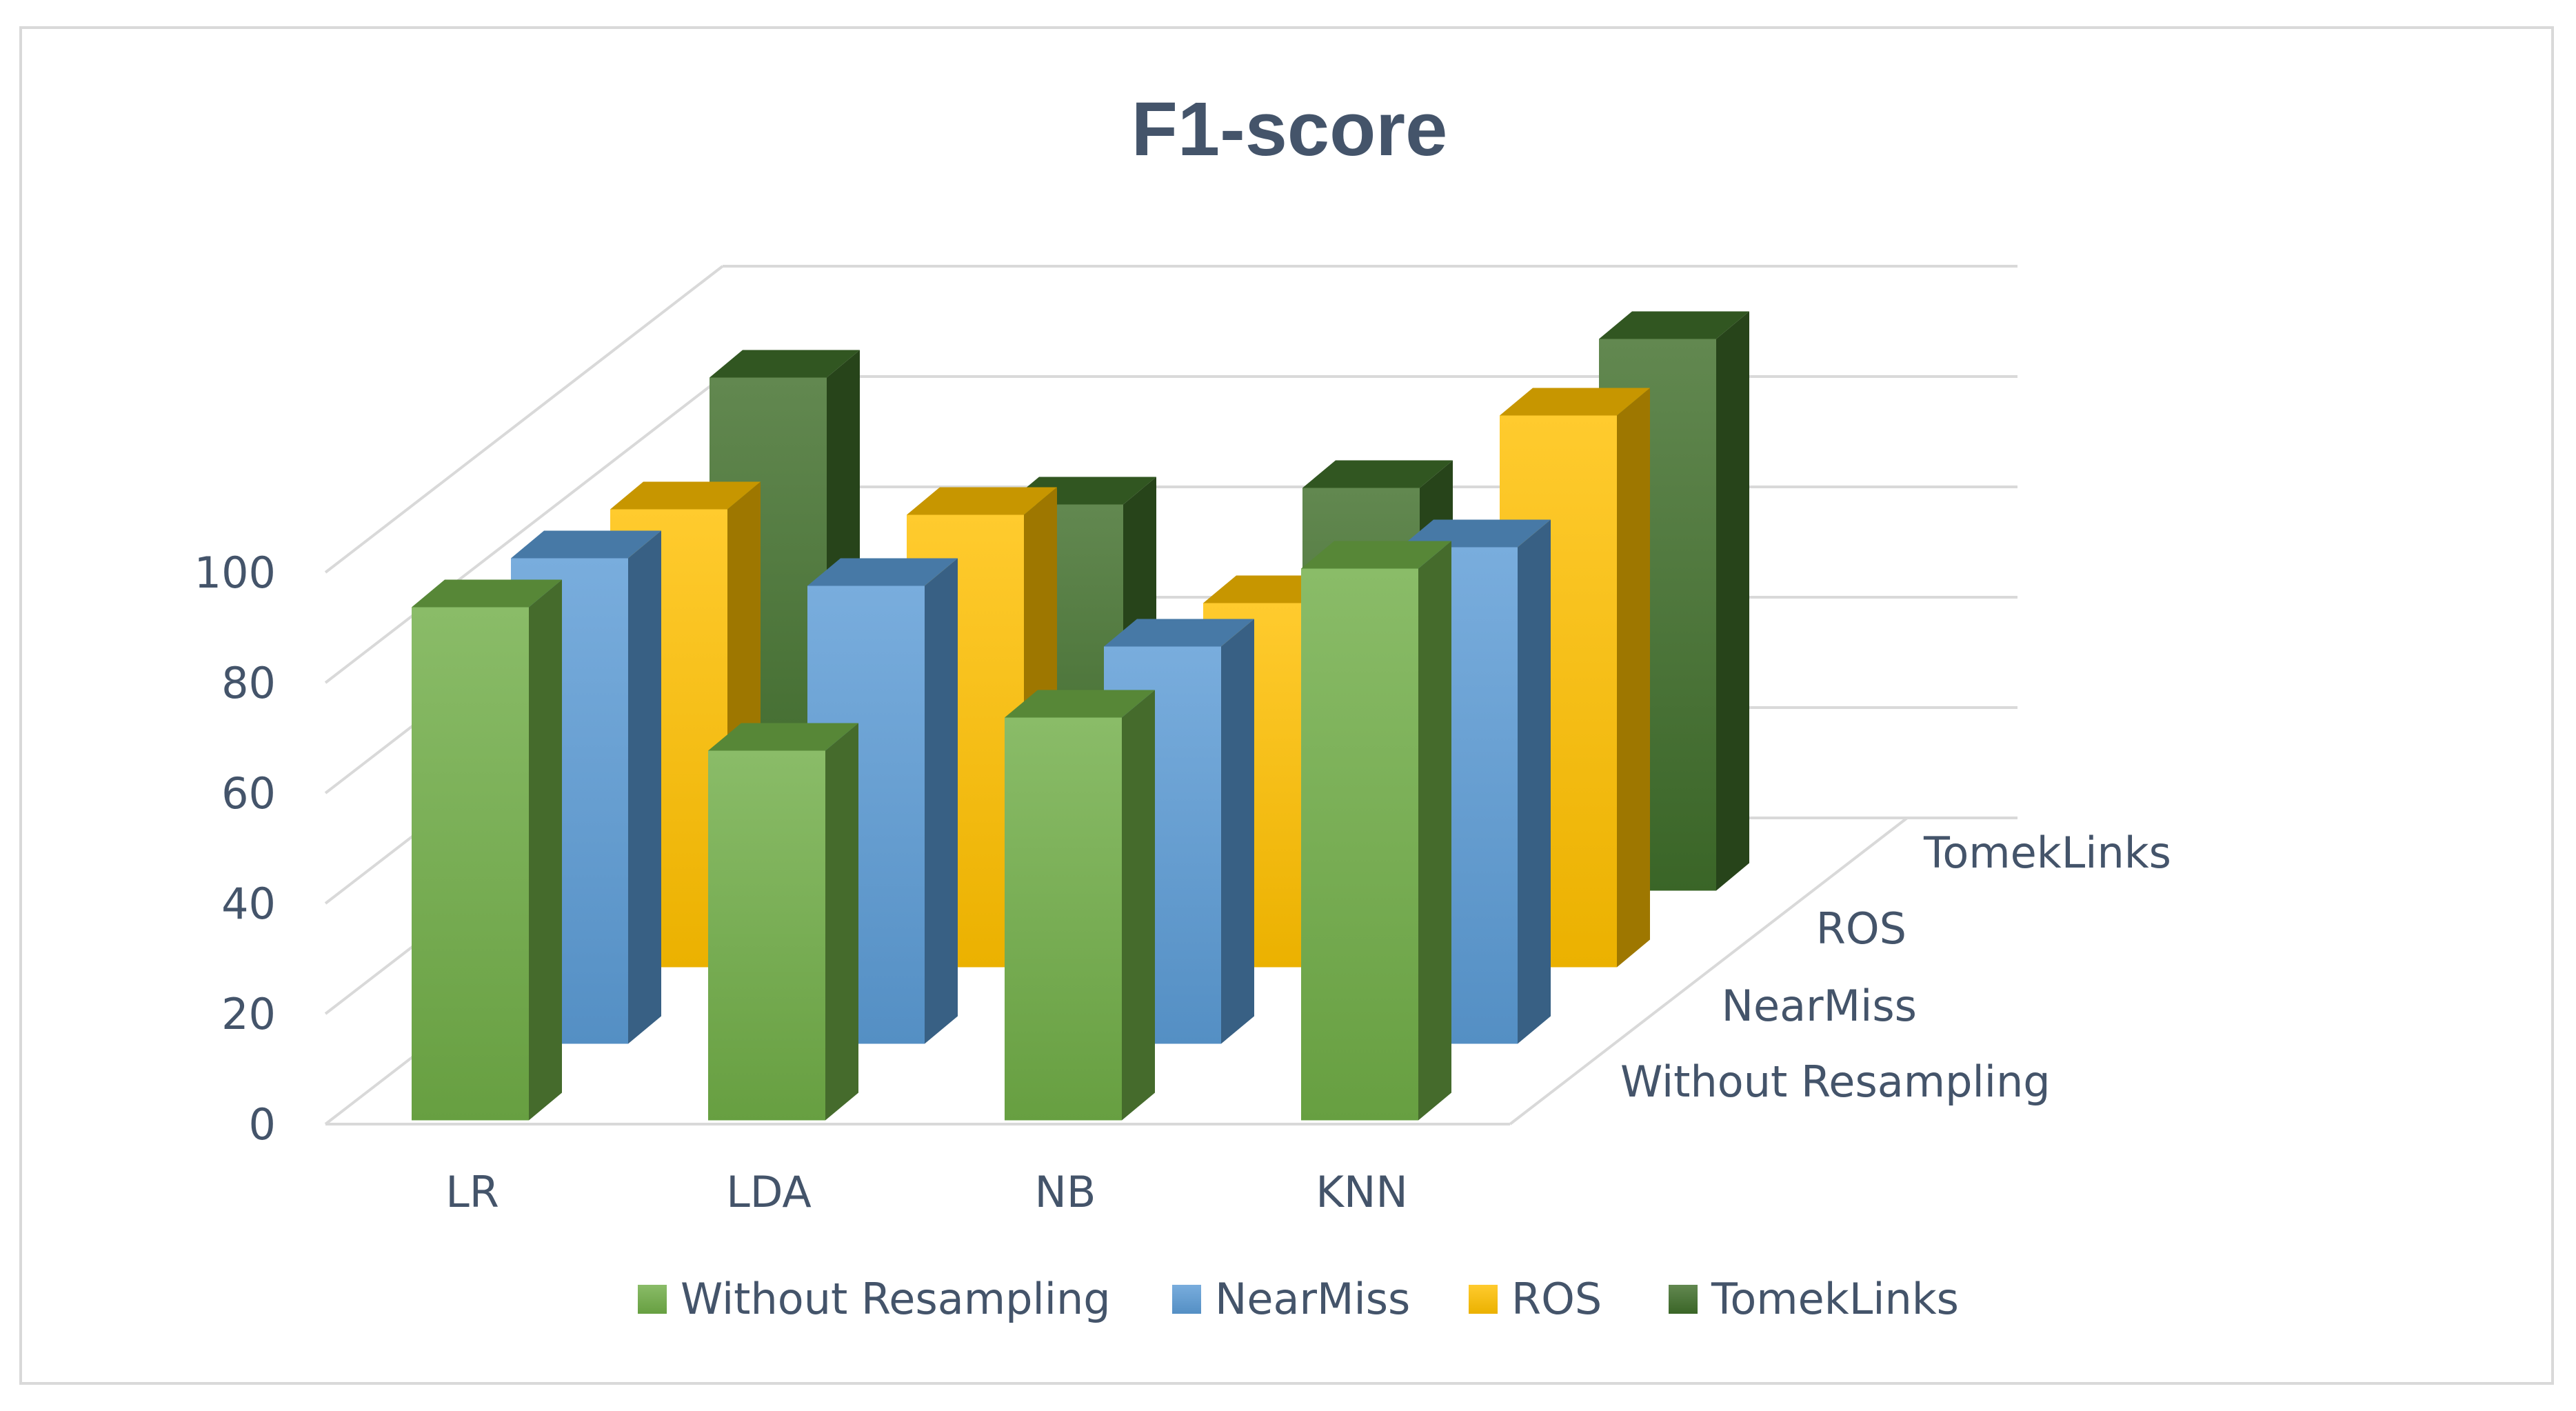  What do you see at coordinates (235, 849) in the screenshot?
I see `y-axis-ticks: 0 20 40 60 80 100` at bounding box center [235, 849].